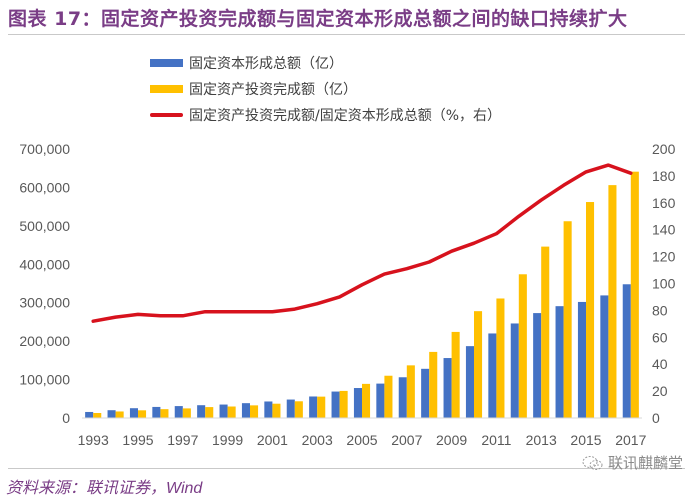  What do you see at coordinates (178, 412) in the screenshot?
I see `bar-capital-formation-1997` at bounding box center [178, 412].